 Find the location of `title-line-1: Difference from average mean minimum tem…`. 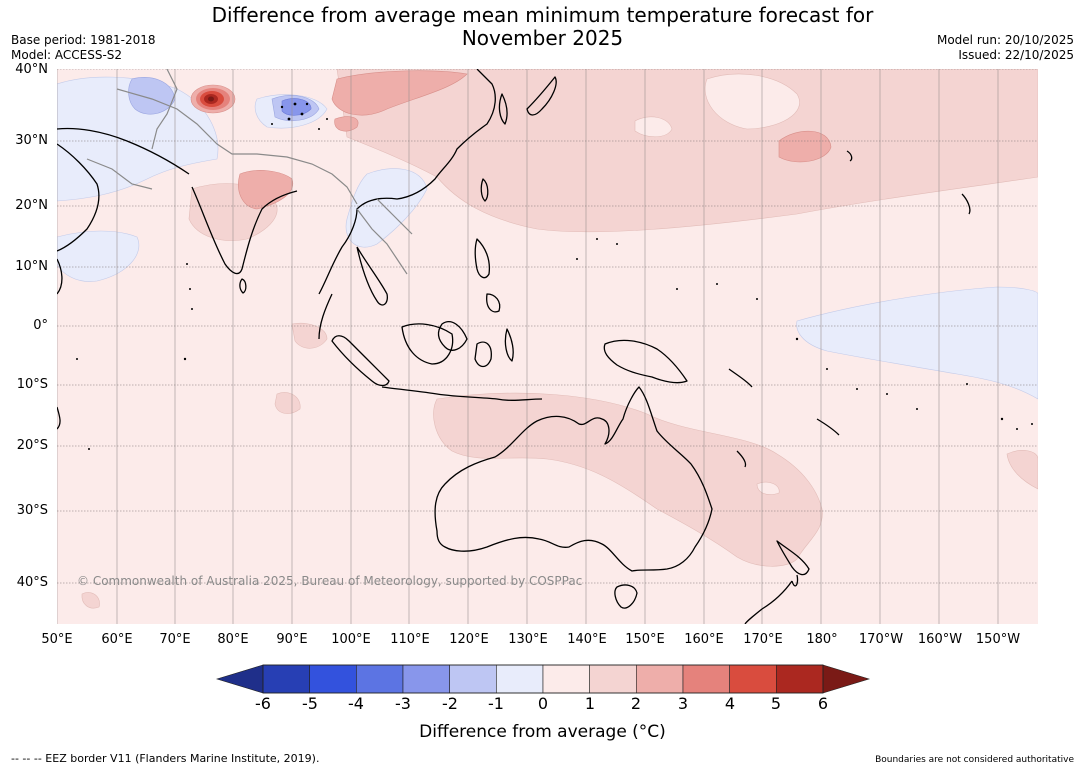

title-line-1: Difference from average mean minimum tem… is located at coordinates (542, 15).